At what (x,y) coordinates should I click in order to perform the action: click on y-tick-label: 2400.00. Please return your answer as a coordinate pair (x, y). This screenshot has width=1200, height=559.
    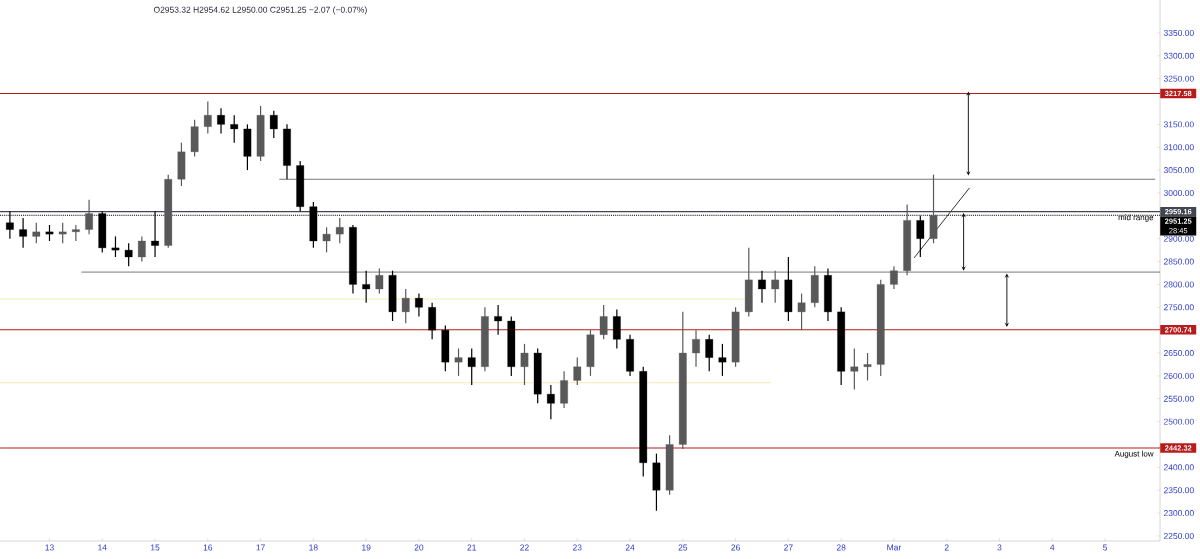
    Looking at the image, I should click on (1178, 467).